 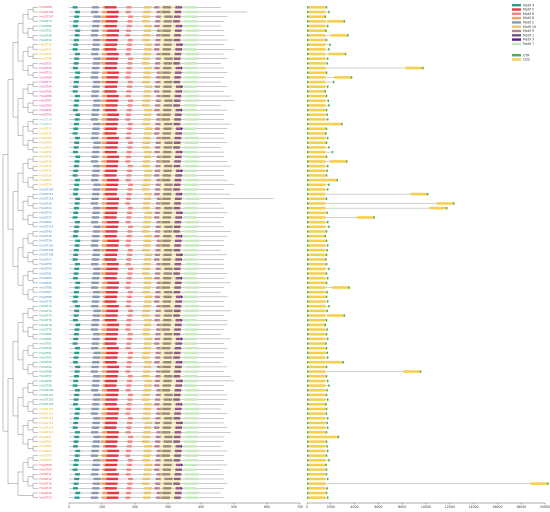 I want to click on axis-tick-label: 400, so click(x=201, y=507).